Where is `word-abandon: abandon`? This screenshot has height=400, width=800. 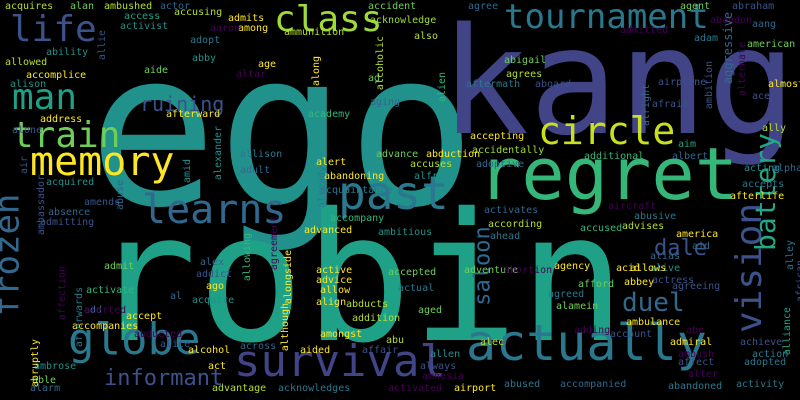
word-abandon: abandon is located at coordinates (731, 20).